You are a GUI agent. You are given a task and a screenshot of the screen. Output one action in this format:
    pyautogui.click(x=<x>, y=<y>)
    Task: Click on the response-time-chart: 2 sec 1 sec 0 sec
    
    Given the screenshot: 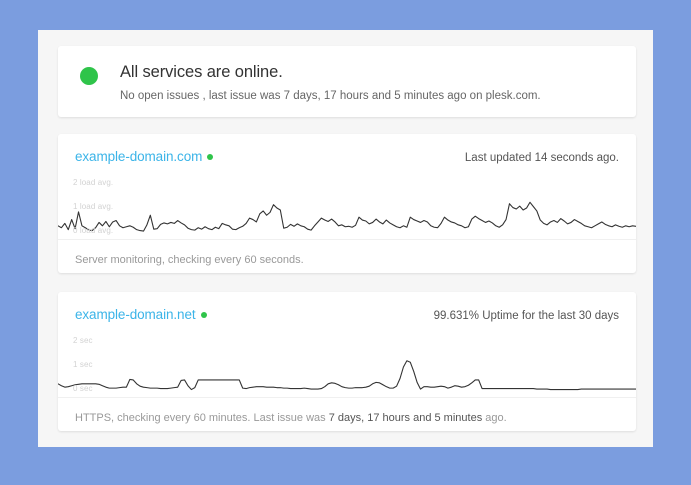 What is the action you would take?
    pyautogui.click(x=347, y=365)
    